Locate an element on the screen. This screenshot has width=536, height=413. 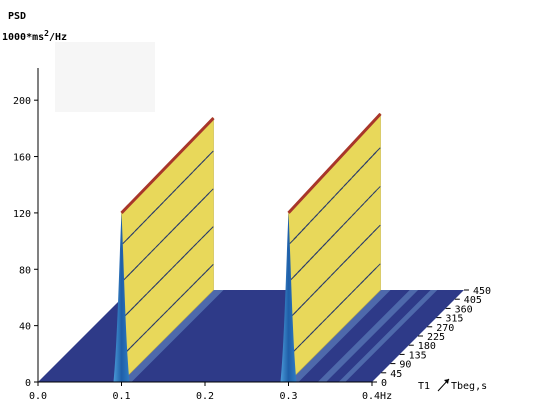
depth-tick-label: 270 is located at coordinates (445, 328).